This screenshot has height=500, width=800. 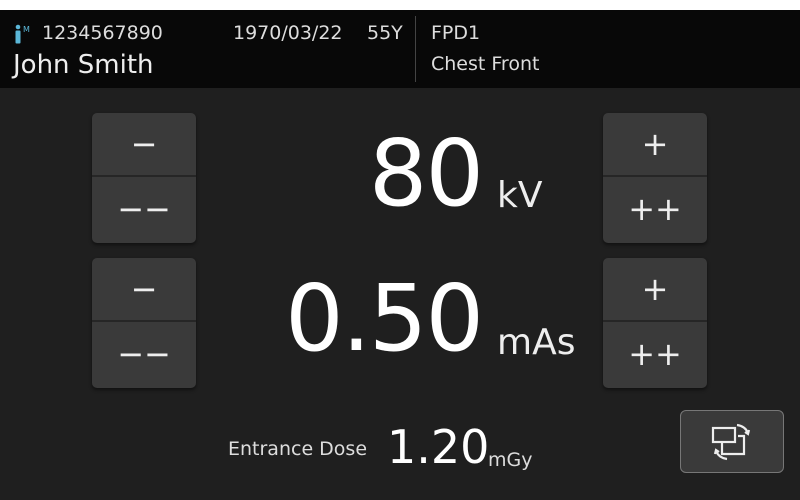 I want to click on kv-decrease-large-button: −−, so click(x=144, y=209).